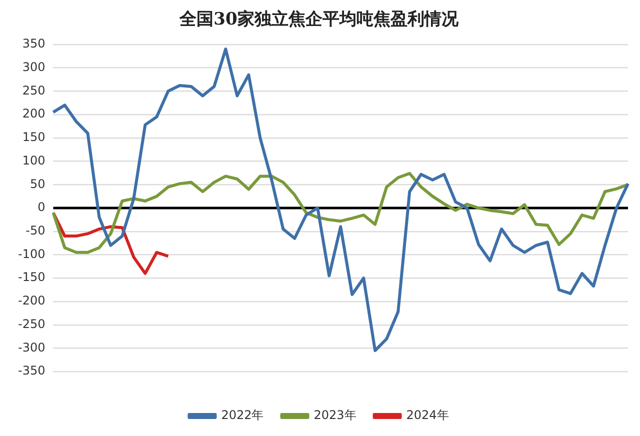 The height and width of the screenshot is (436, 640). Describe the element at coordinates (42, 207) in the screenshot. I see `y-tick-label: 0` at that location.